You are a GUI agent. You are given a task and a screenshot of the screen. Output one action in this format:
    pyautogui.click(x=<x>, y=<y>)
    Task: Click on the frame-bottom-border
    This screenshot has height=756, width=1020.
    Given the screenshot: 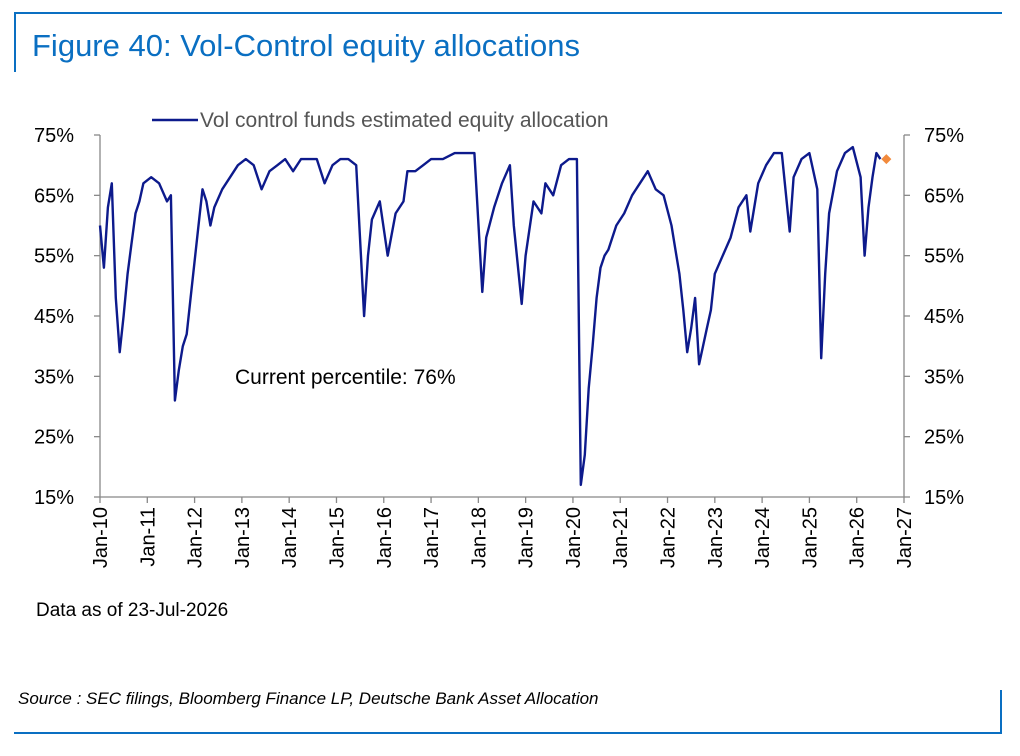 What is the action you would take?
    pyautogui.click(x=508, y=733)
    